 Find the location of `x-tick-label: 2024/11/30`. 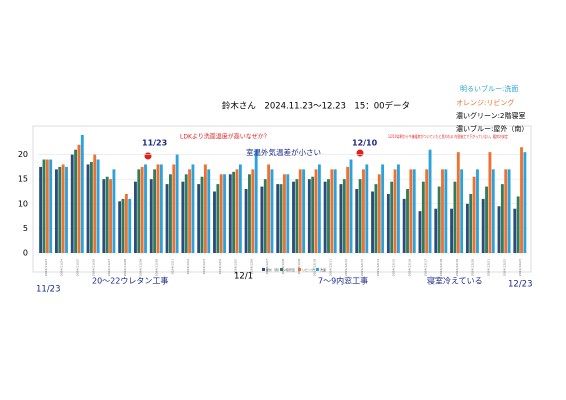

x-tick-label: 2024/11/30 is located at coordinates (157, 267).